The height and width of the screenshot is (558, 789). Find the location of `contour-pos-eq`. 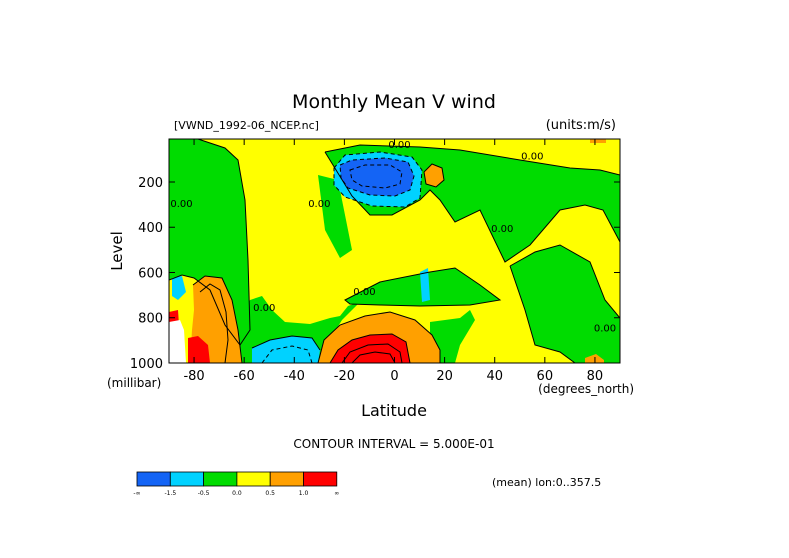

contour-pos-eq is located at coordinates (379, 337).